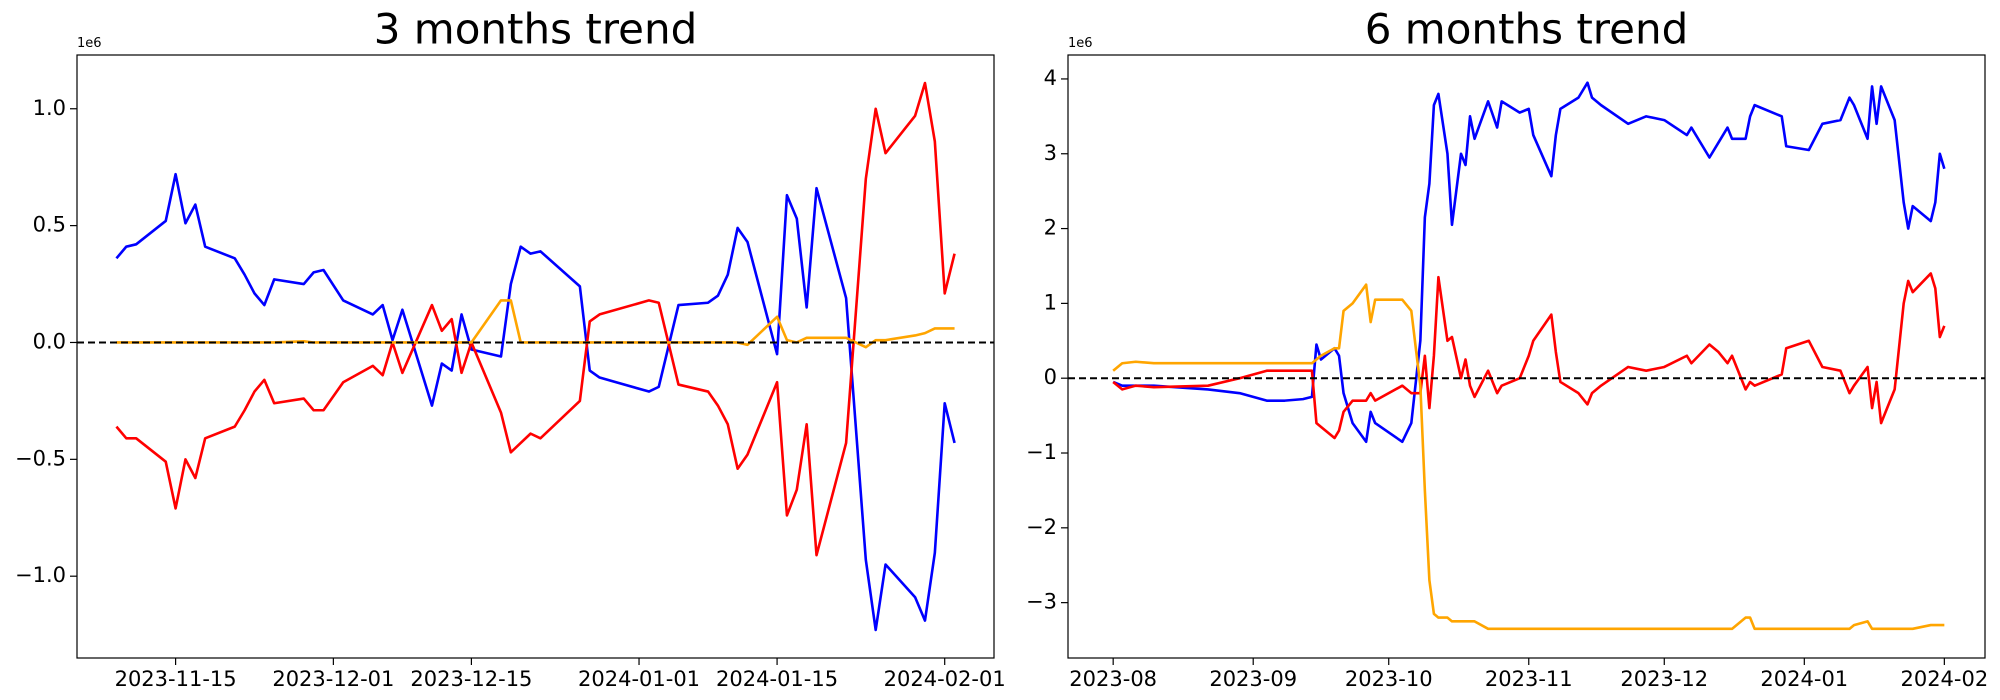 The height and width of the screenshot is (700, 2000). I want to click on x-tick-label: 2023-11, so click(1529, 679).